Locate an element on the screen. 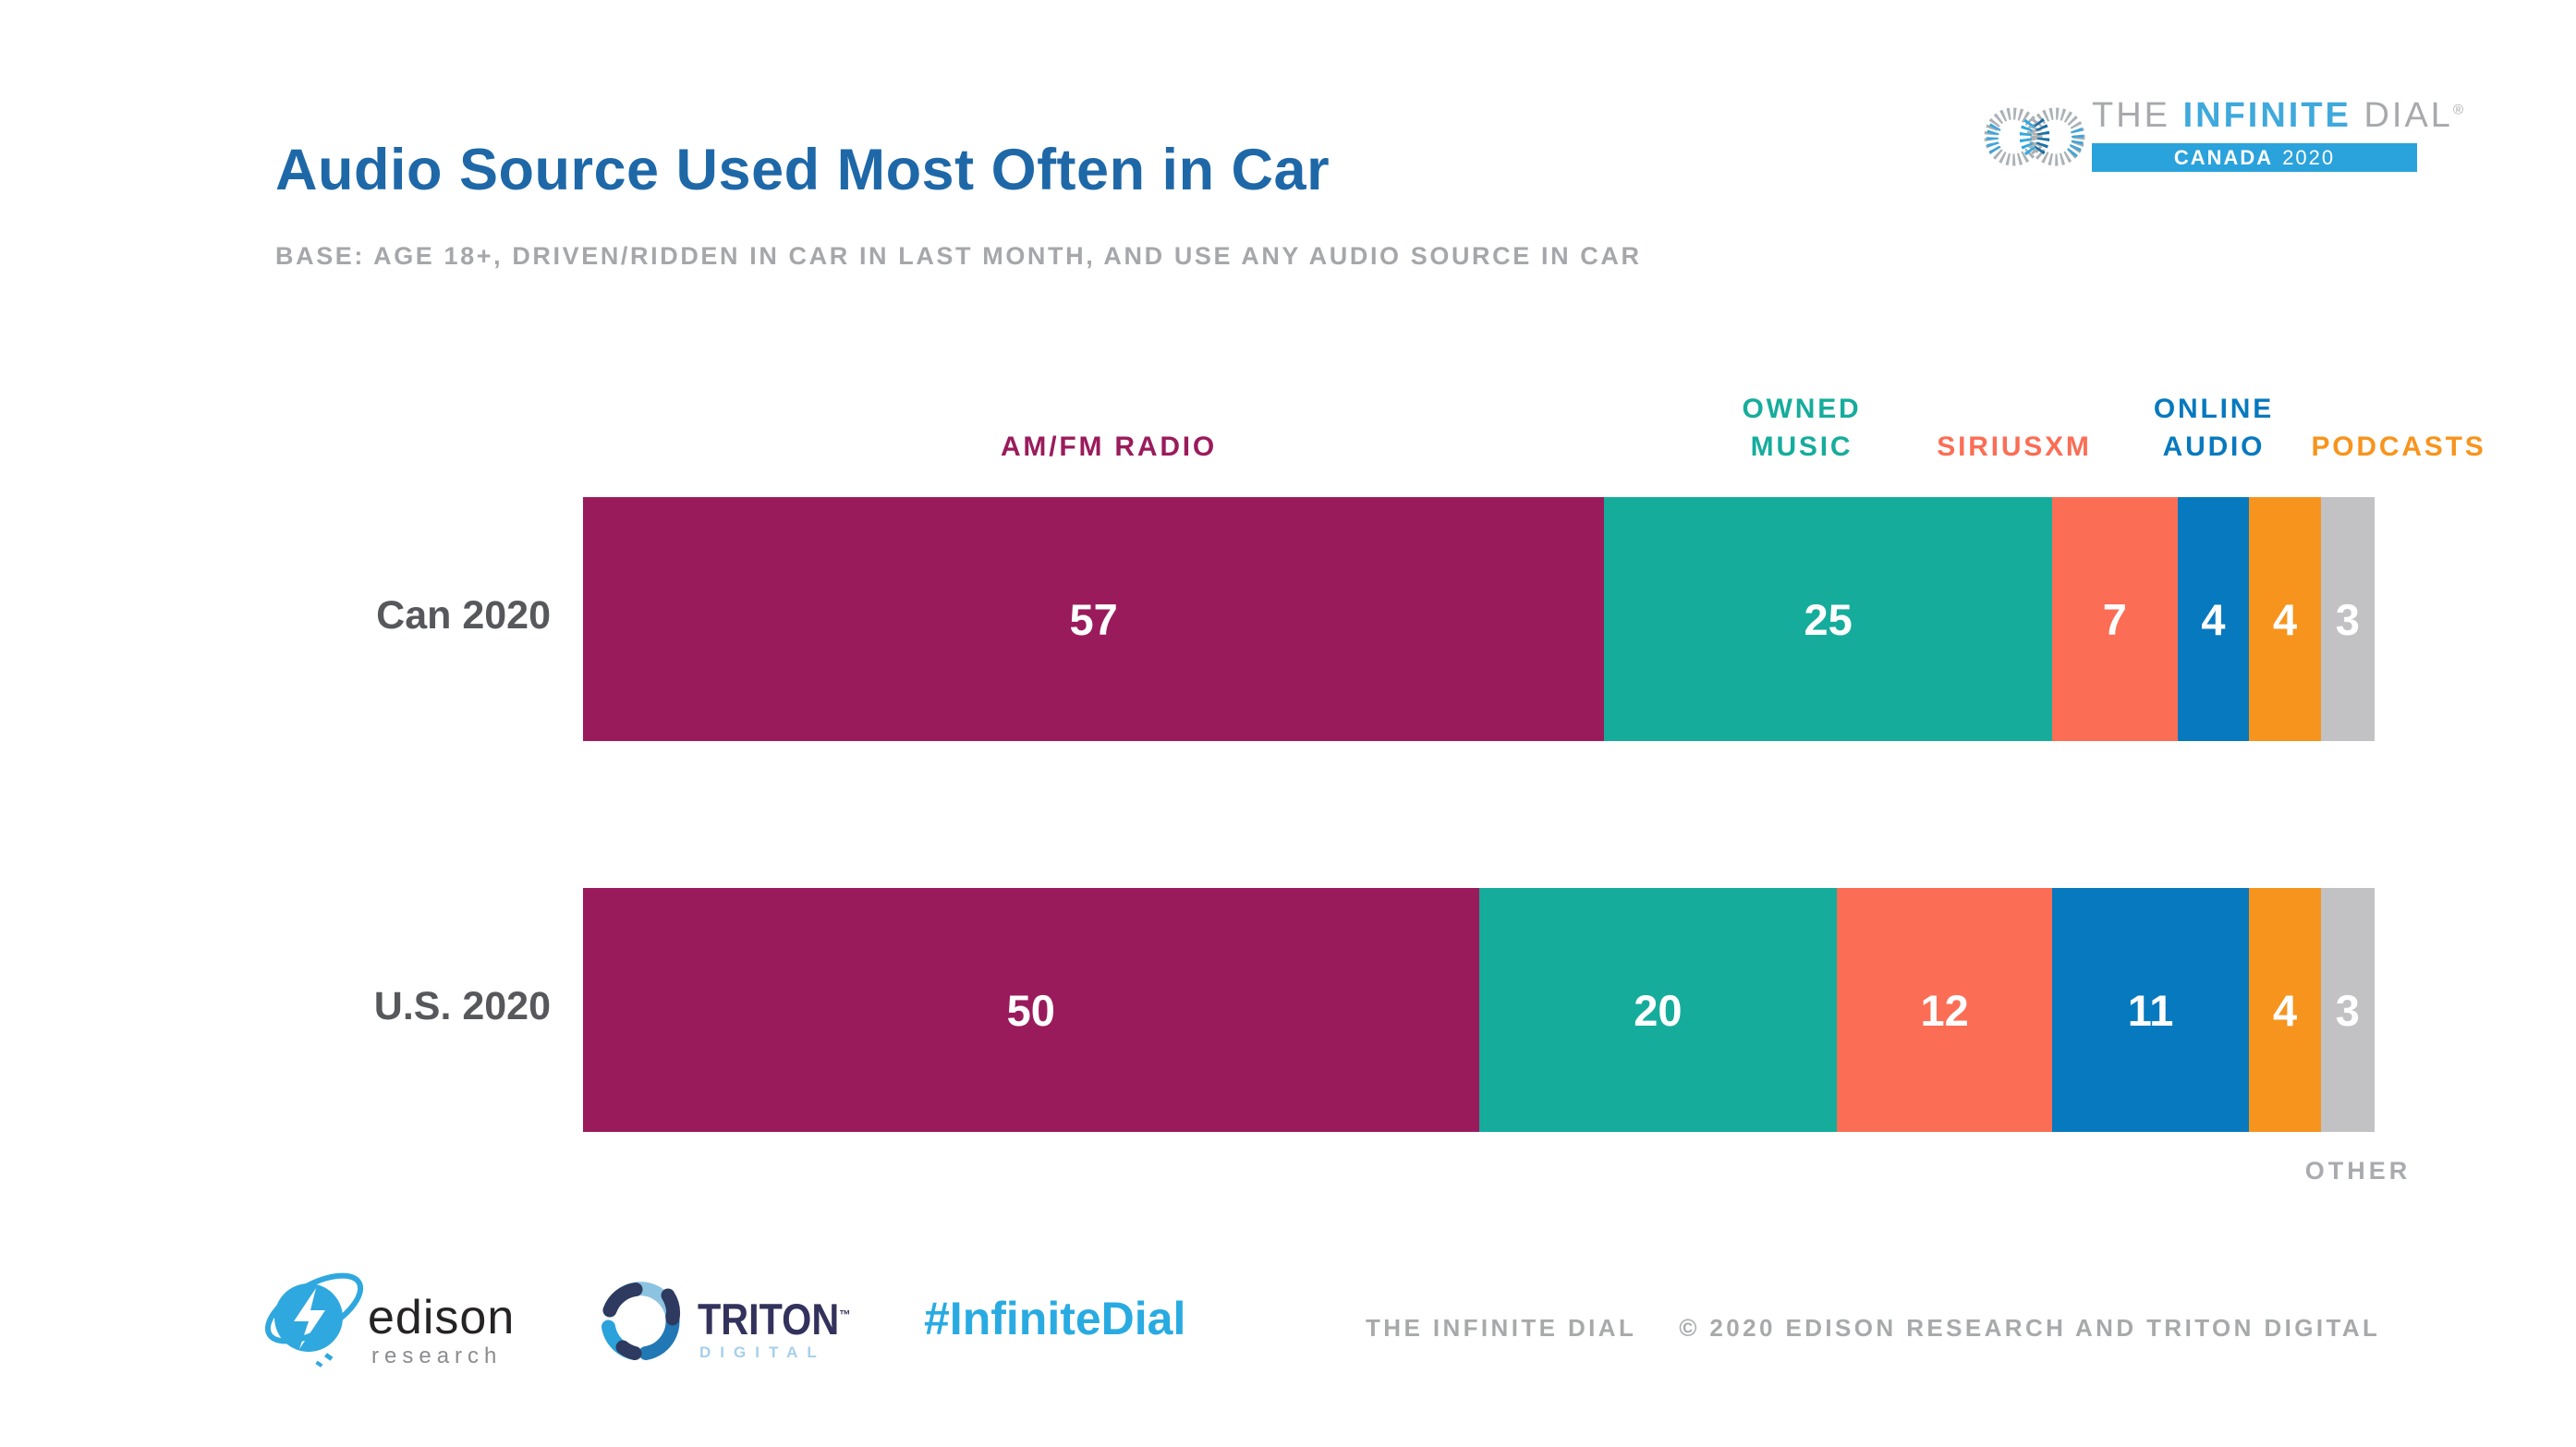  bar-segment: 7 is located at coordinates (2114, 619).